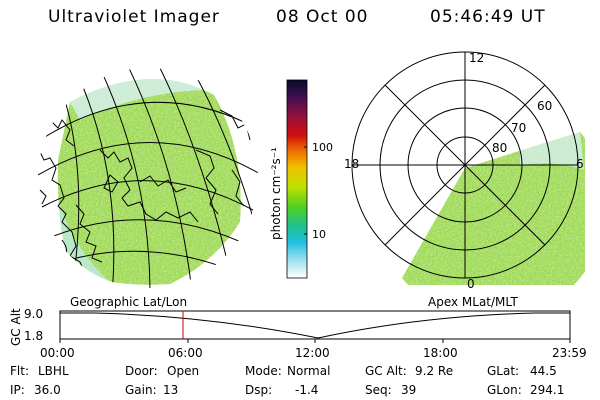  Describe the element at coordinates (183, 371) in the screenshot. I see `door-value: Open` at that location.